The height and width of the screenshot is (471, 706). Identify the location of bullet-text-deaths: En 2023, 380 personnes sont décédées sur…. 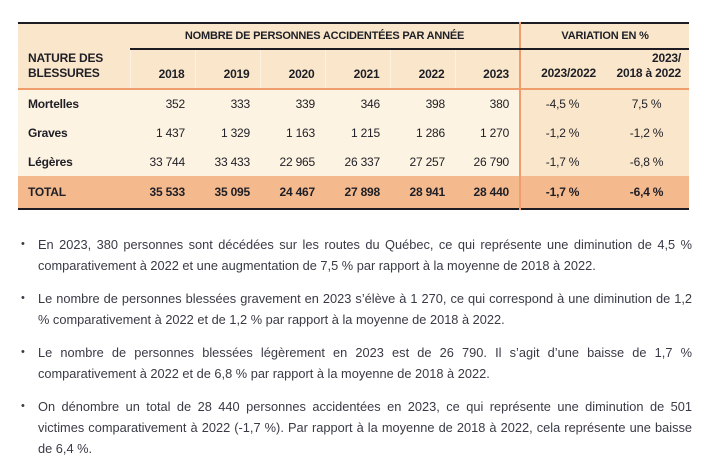
(365, 255).